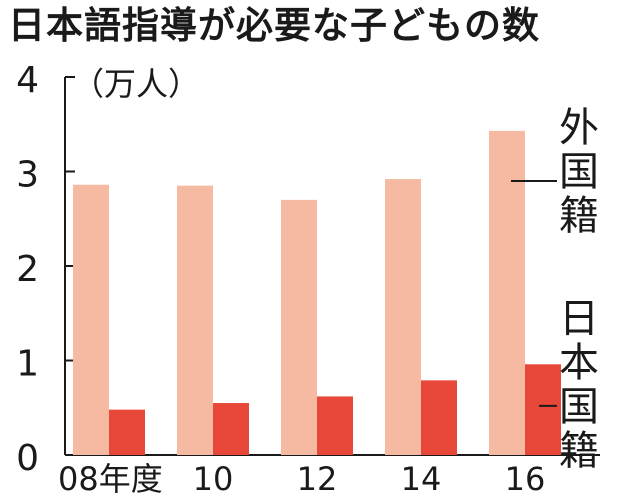  What do you see at coordinates (27, 175) in the screenshot?
I see `y-tick-label: 3` at bounding box center [27, 175].